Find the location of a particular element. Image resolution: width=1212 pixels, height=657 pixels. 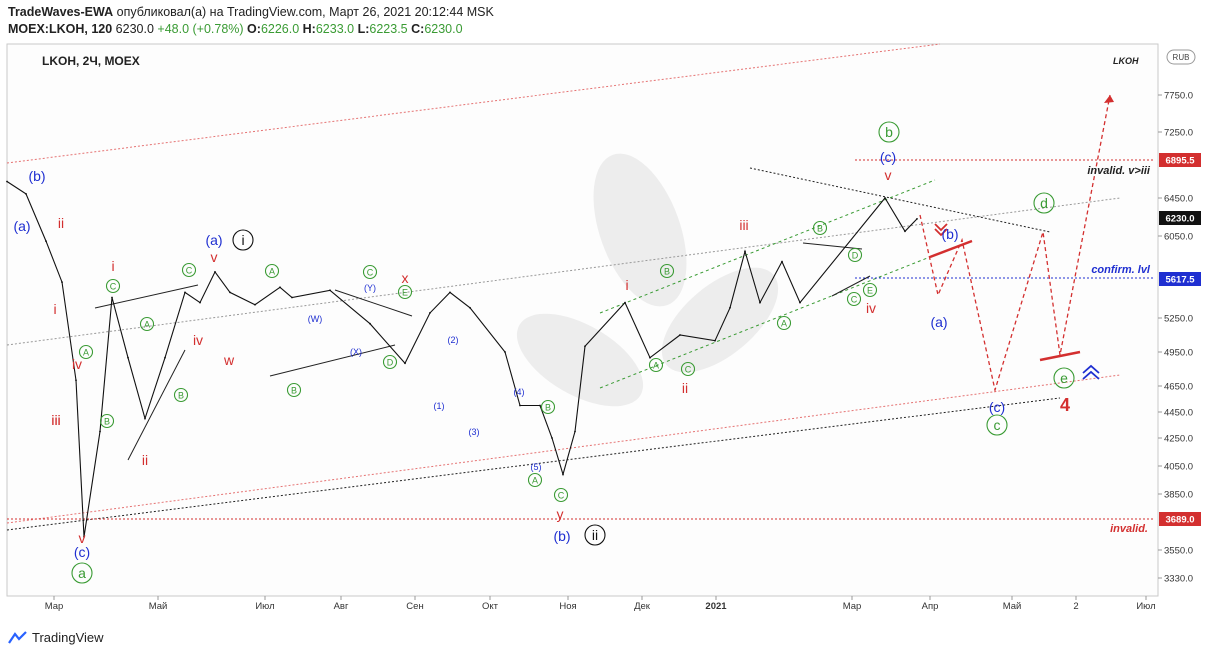

open-value: 6226.0 is located at coordinates (280, 29).